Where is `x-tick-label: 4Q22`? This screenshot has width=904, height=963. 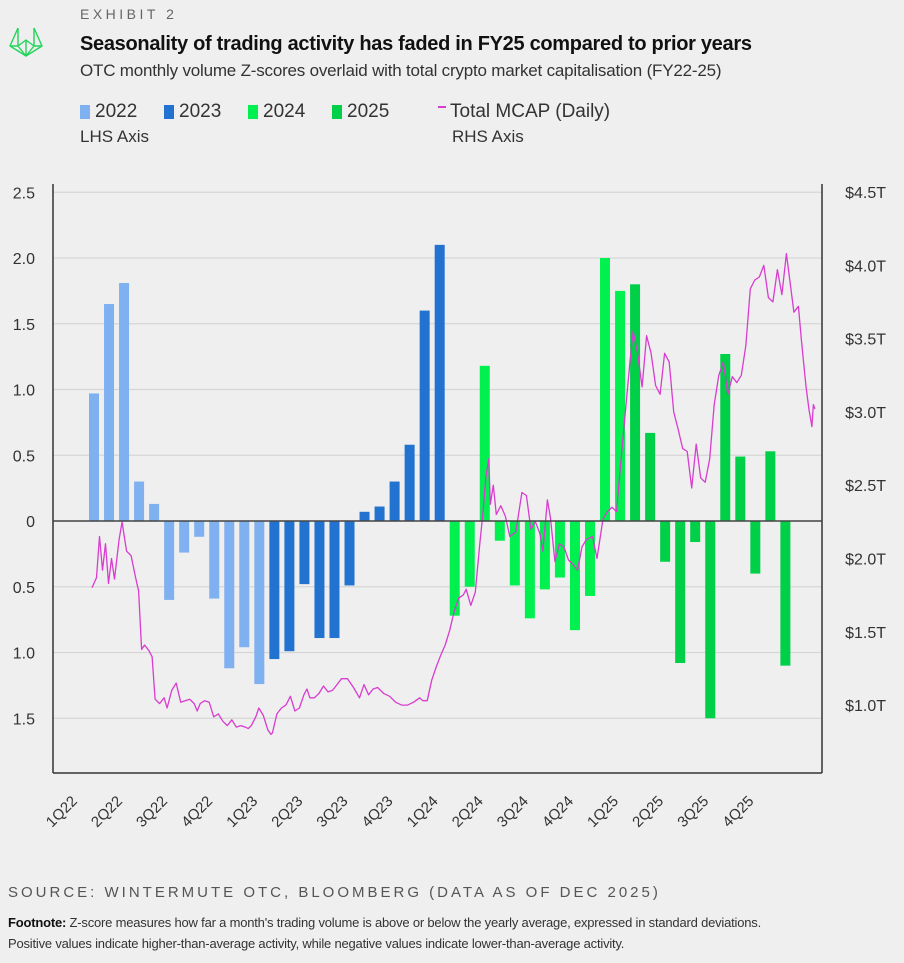
x-tick-label: 4Q22 is located at coordinates (197, 812).